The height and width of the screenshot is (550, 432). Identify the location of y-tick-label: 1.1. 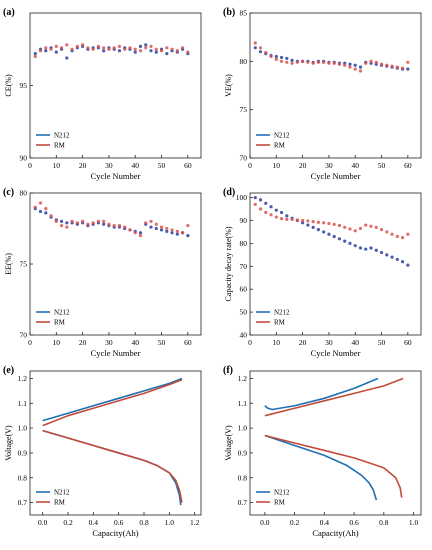
(243, 403).